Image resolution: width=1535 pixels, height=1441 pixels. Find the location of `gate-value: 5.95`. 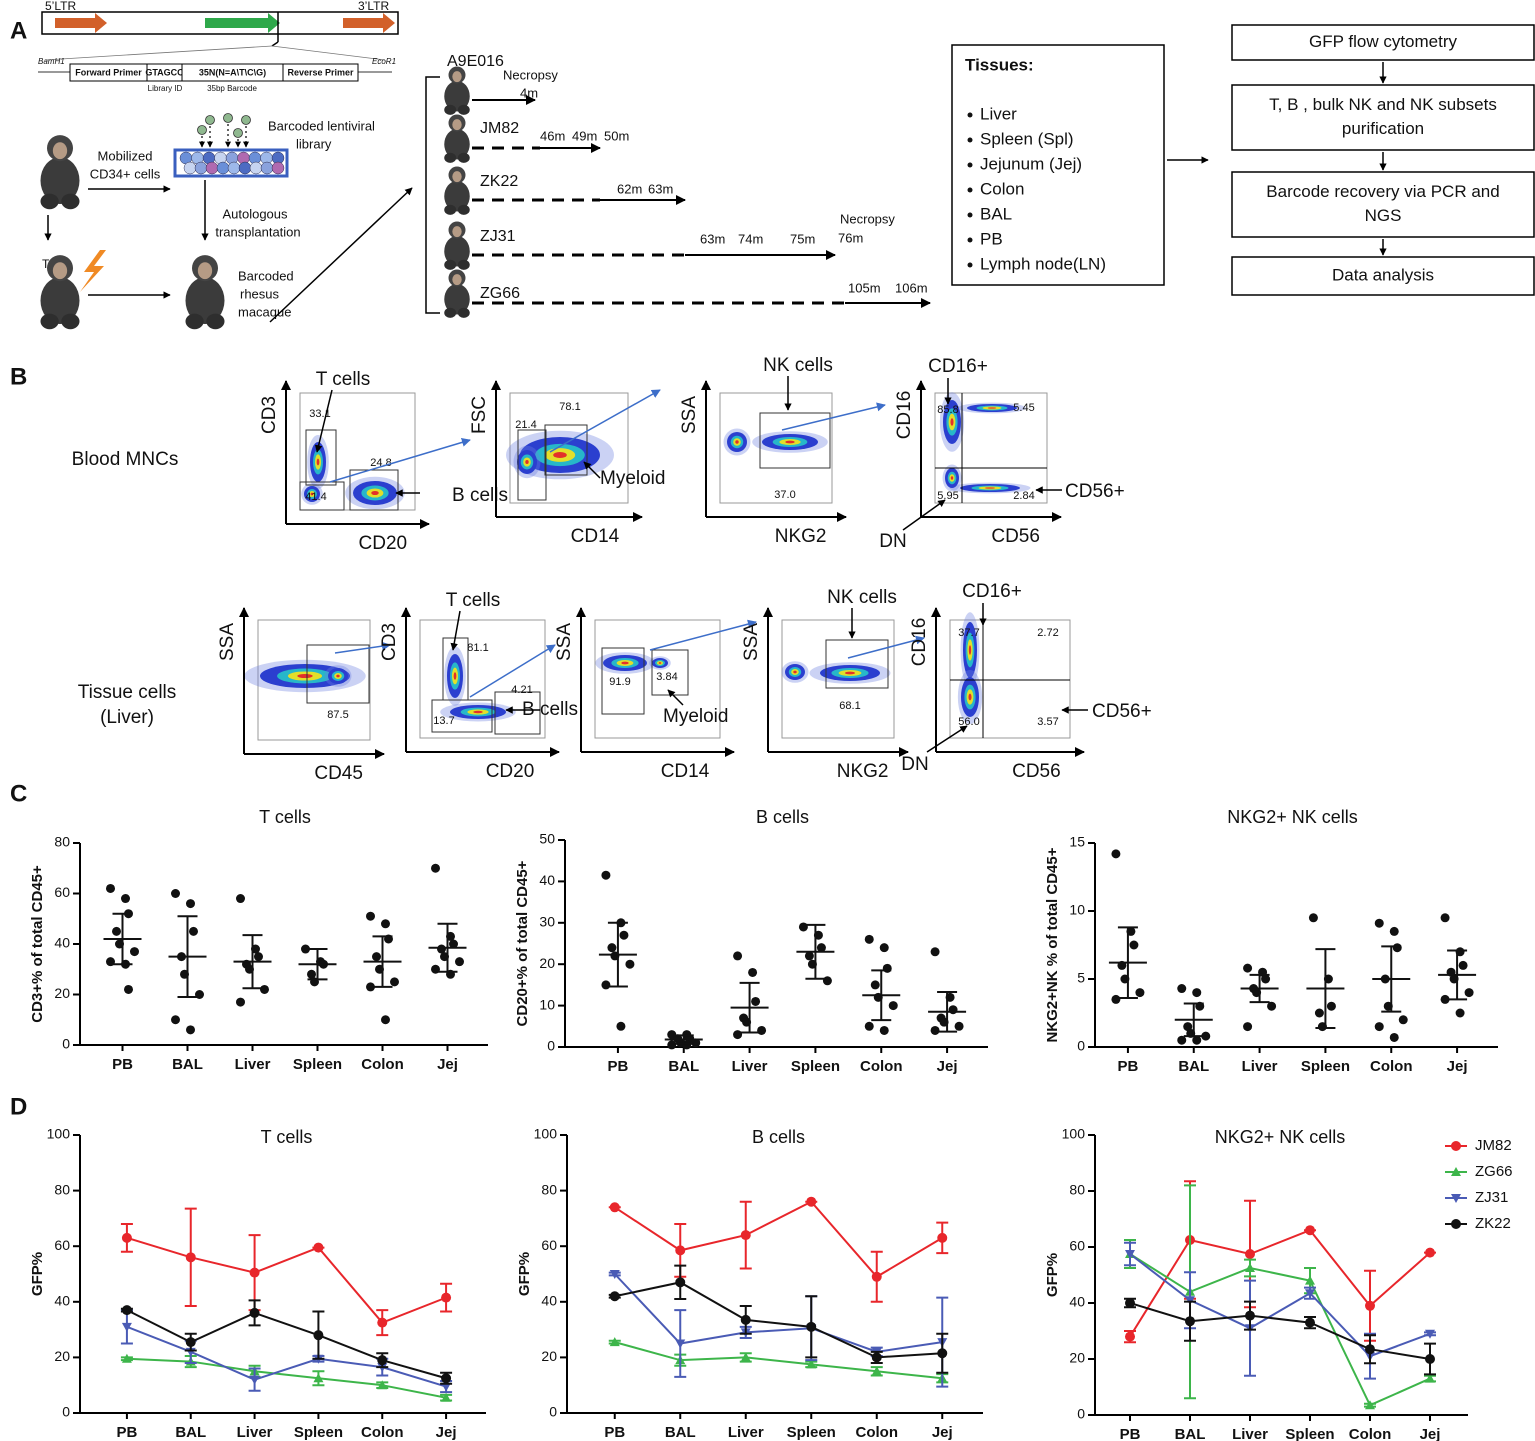

gate-value: 5.95 is located at coordinates (947, 496).